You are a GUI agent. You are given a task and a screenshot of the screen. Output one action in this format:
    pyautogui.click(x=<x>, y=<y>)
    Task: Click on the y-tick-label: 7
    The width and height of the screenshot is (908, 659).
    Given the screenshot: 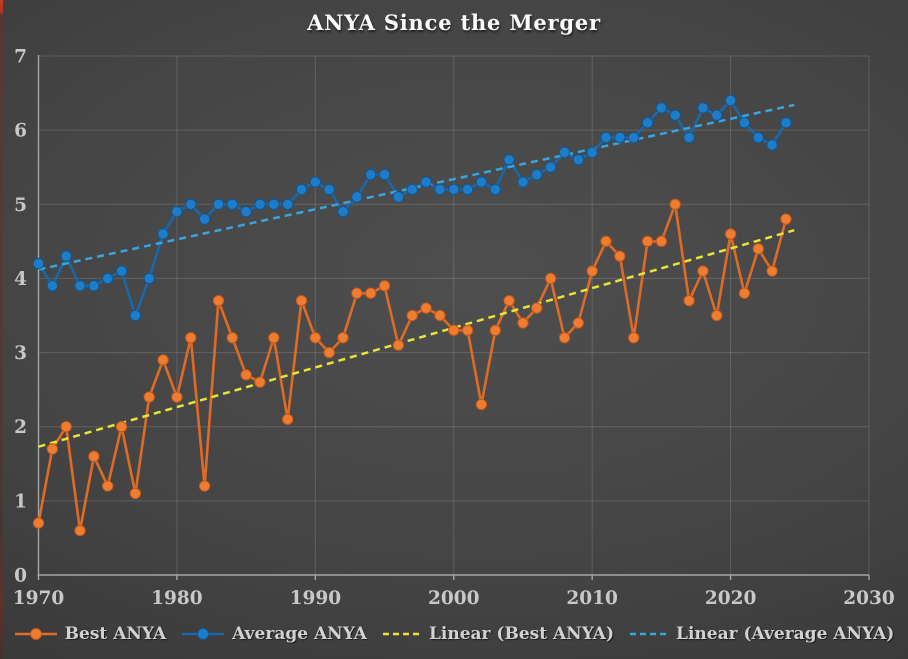 What is the action you would take?
    pyautogui.click(x=20, y=57)
    